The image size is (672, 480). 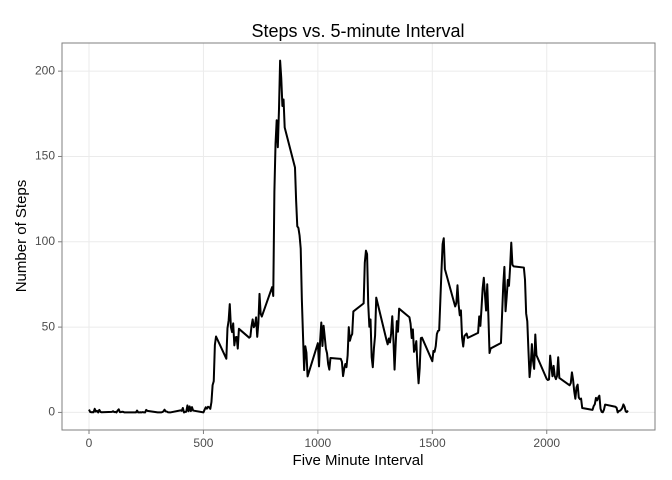 I want to click on x-tick-label: 1000, so click(x=318, y=443).